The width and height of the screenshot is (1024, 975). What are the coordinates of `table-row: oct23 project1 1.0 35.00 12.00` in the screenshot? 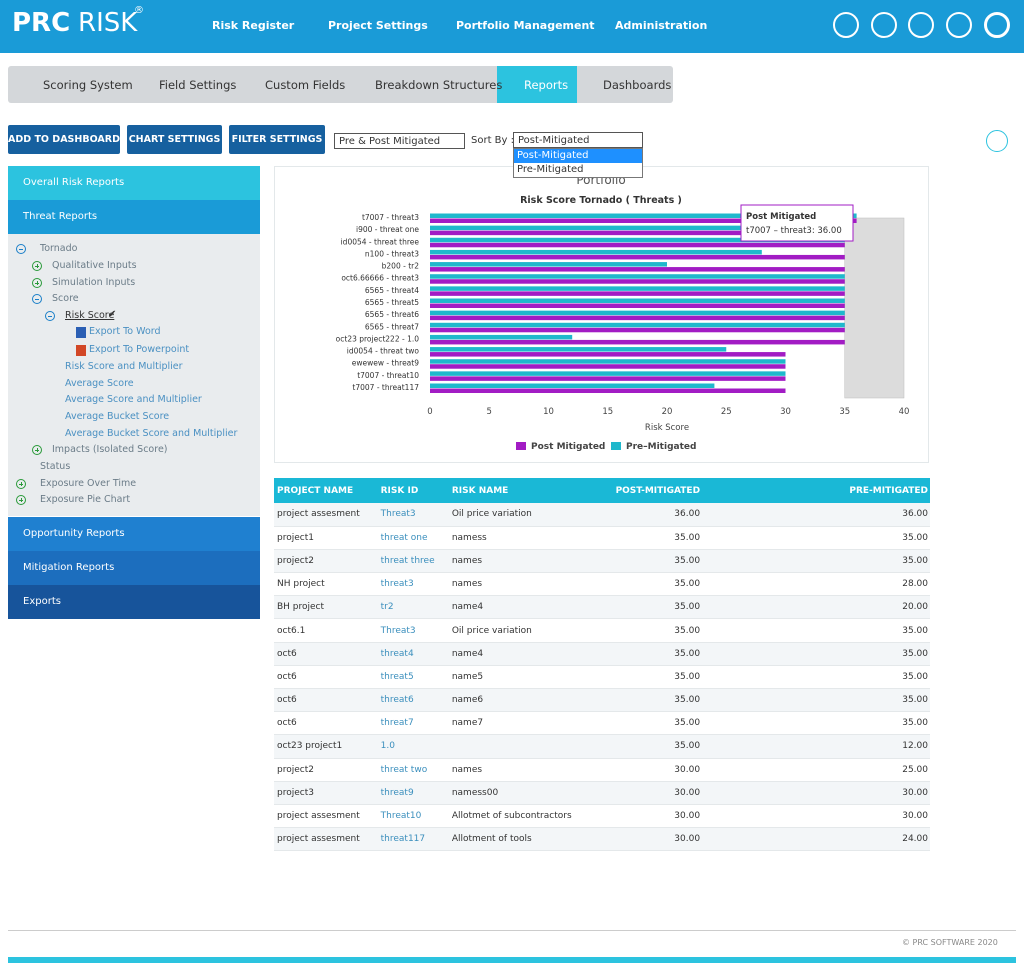 It's located at (602, 746).